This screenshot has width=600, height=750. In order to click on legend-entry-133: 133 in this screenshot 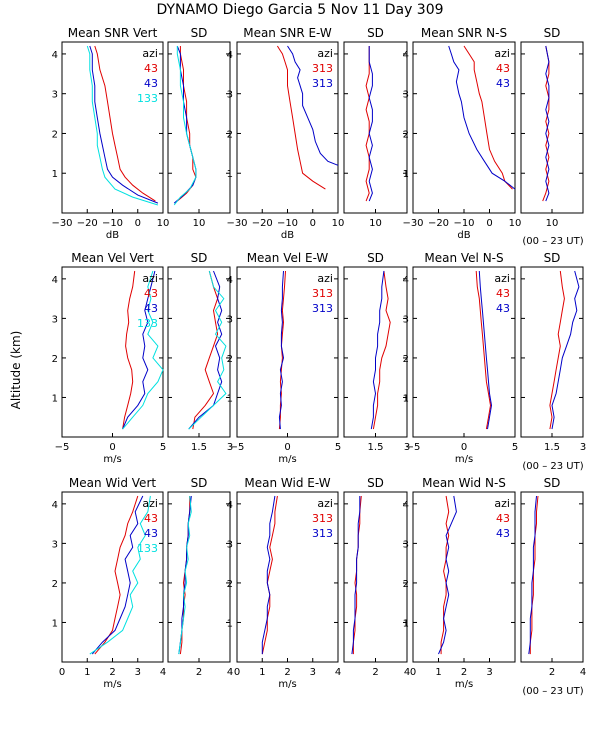, I will do `click(147, 548)`.